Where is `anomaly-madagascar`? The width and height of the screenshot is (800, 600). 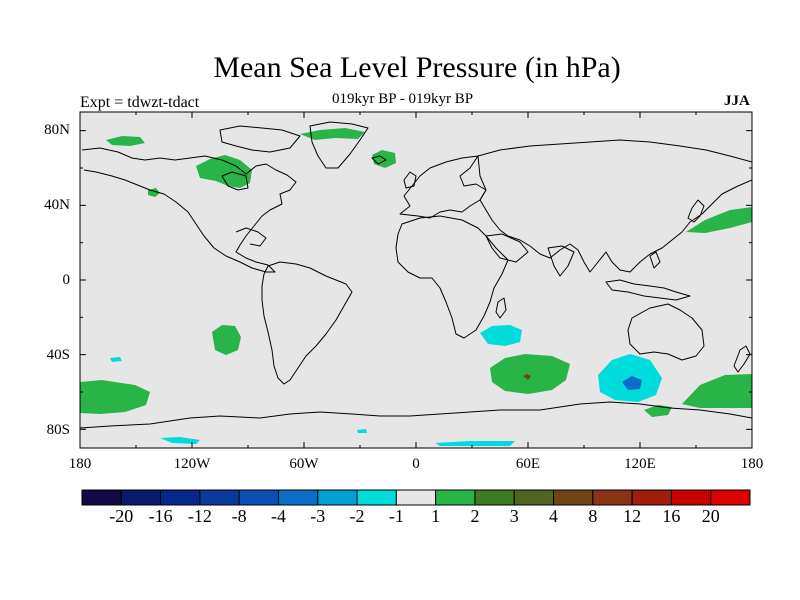
anomaly-madagascar is located at coordinates (501, 335).